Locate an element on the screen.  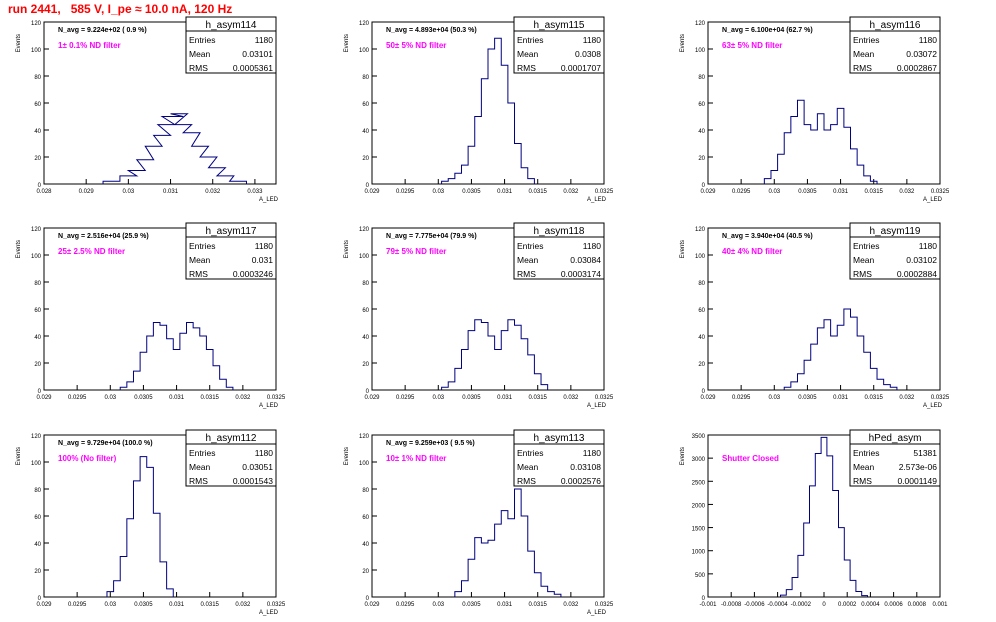
histogram-name: h_asym115 is located at coordinates (559, 25).